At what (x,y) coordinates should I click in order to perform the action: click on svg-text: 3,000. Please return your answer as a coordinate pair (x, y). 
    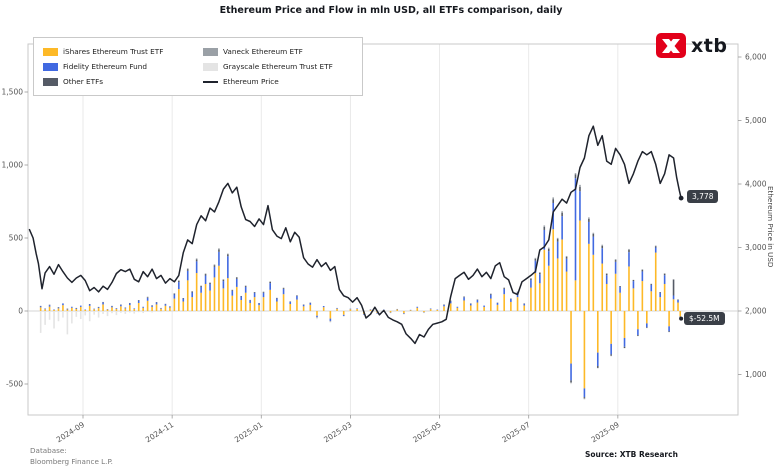
    Looking at the image, I should click on (756, 247).